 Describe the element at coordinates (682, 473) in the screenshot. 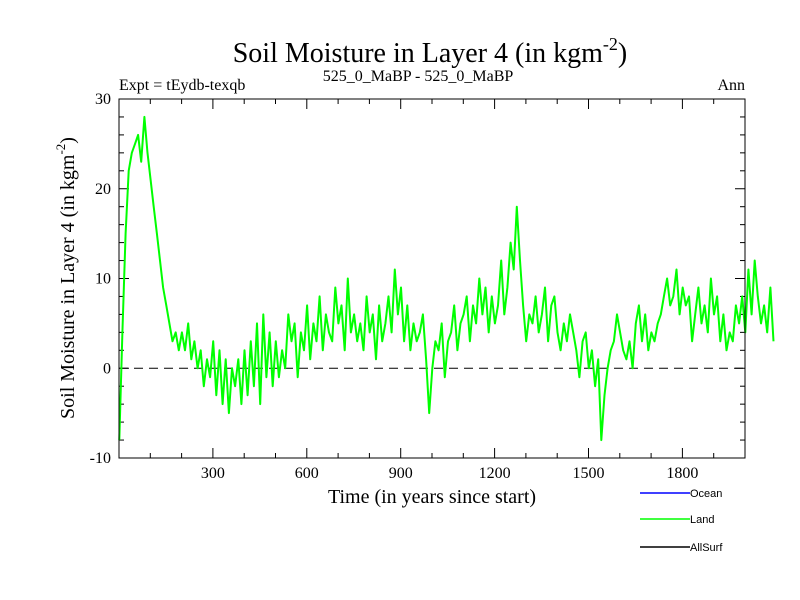

I see `x-tick-label: 1800` at that location.